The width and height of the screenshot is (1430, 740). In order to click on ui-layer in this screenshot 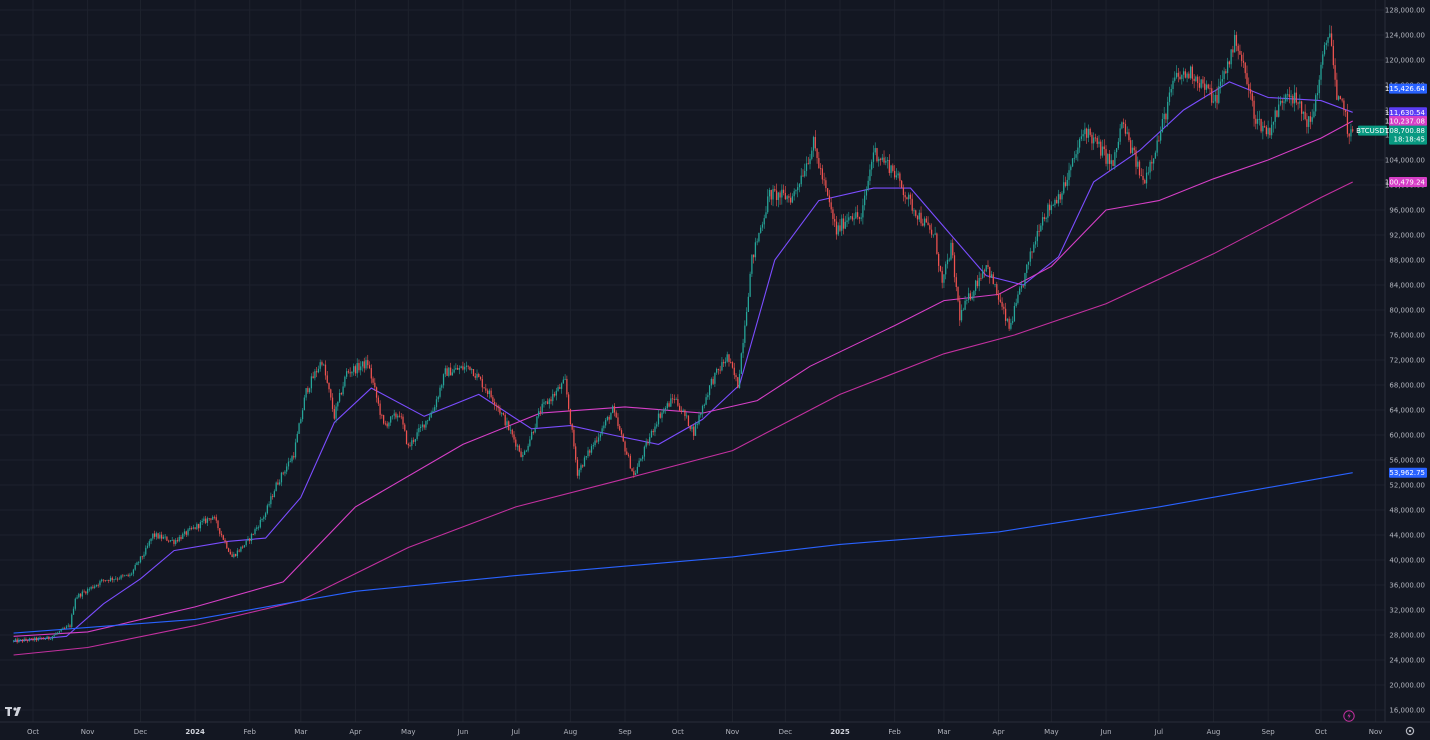, I will do `click(710, 721)`.